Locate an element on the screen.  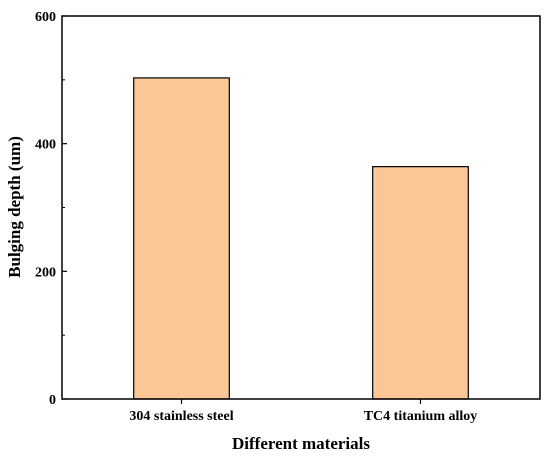
x-tick-label: TC4 titanium alloy is located at coordinates (421, 416).